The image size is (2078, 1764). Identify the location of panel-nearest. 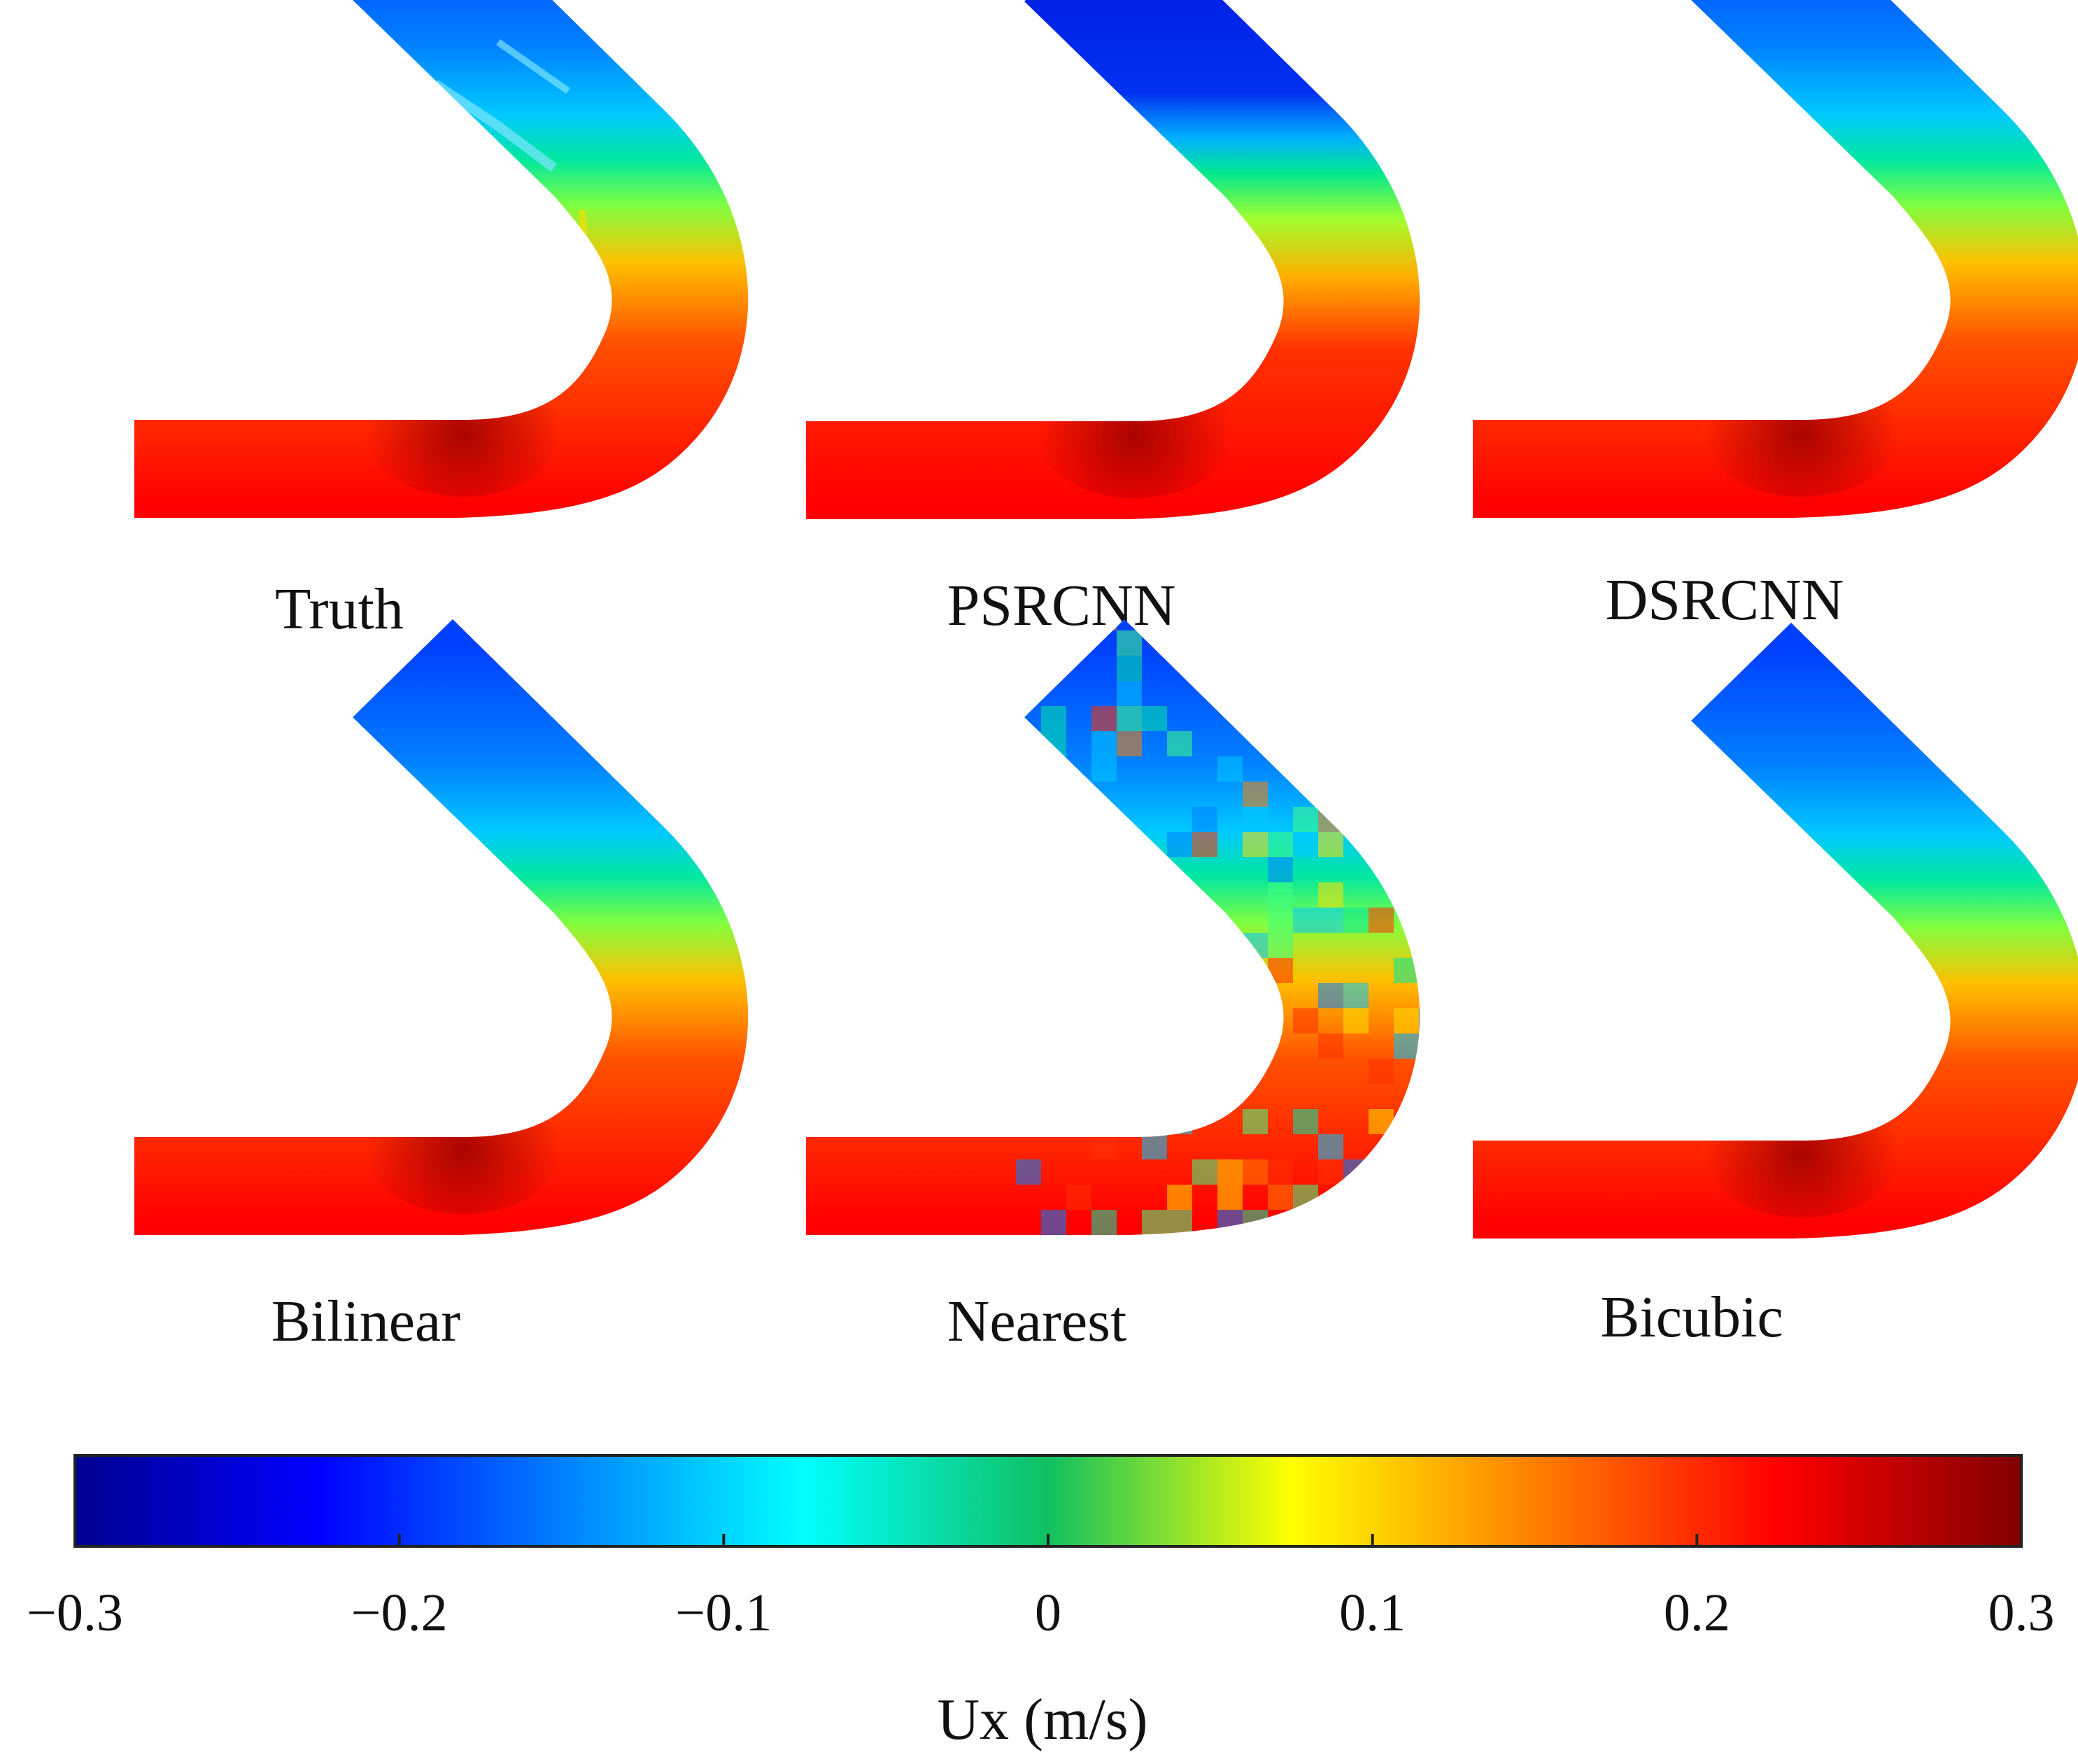
(1137, 939).